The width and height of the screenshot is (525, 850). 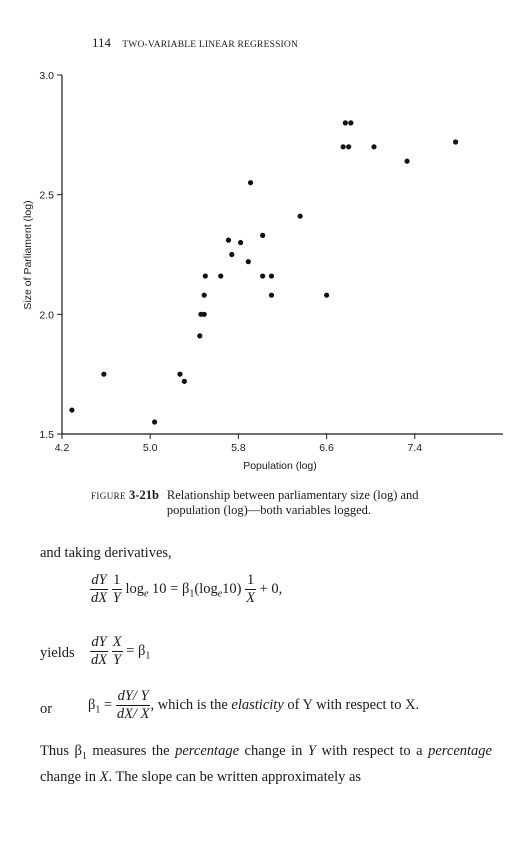 What do you see at coordinates (280, 466) in the screenshot?
I see `x-axis-label: Population (log)` at bounding box center [280, 466].